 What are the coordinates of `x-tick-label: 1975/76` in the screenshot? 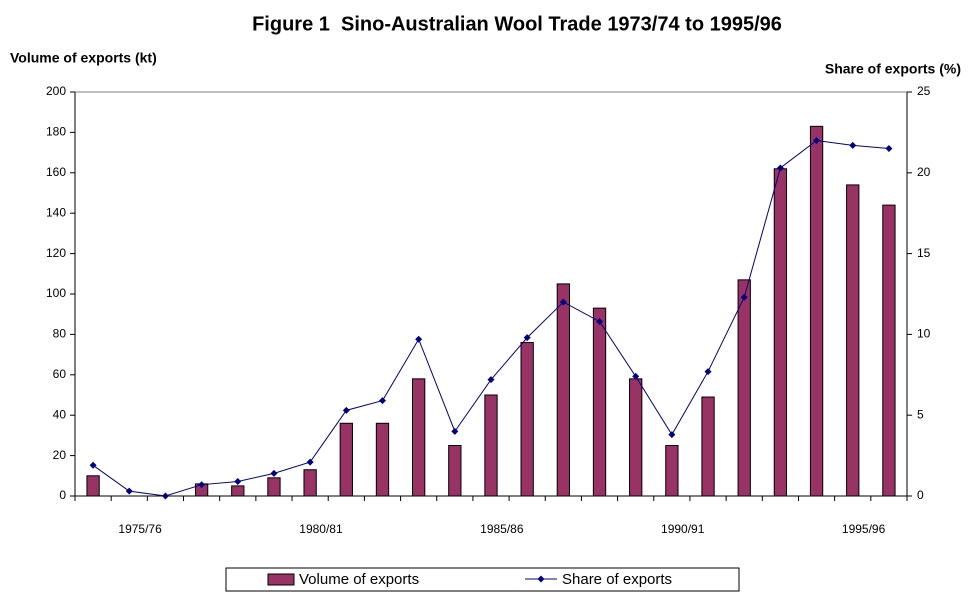 It's located at (140, 529).